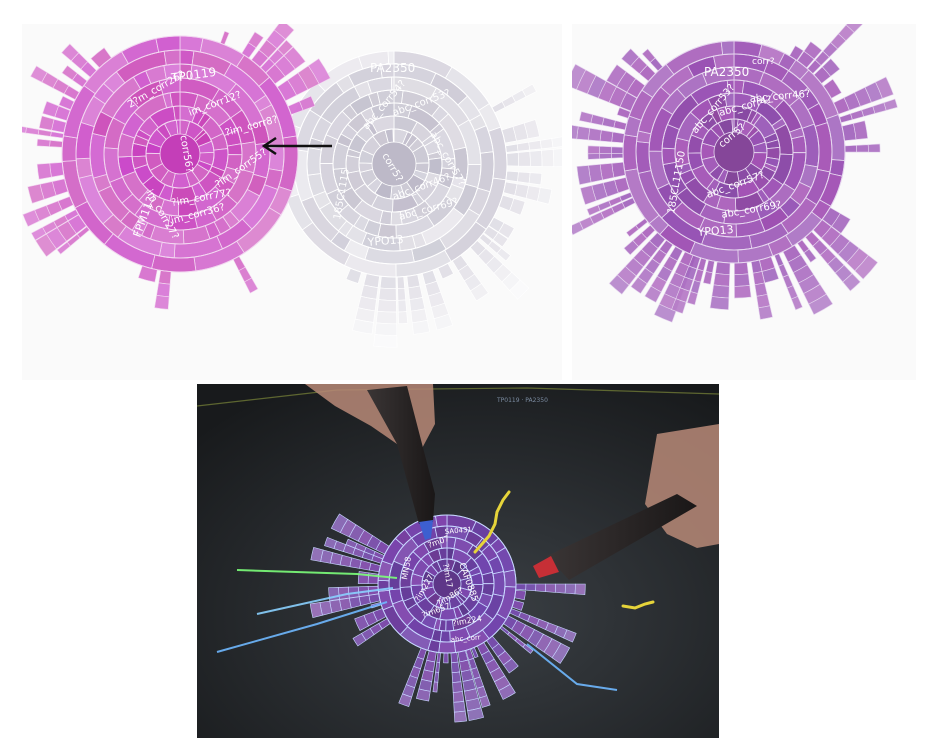 This screenshot has width=938, height=746. I want to click on pink-sunburst-segment, so click(175, 99).